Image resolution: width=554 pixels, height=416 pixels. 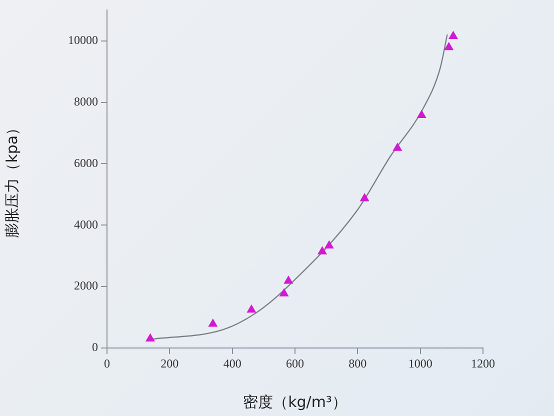 What do you see at coordinates (107, 363) in the screenshot?
I see `x-tick-label: 0` at bounding box center [107, 363].